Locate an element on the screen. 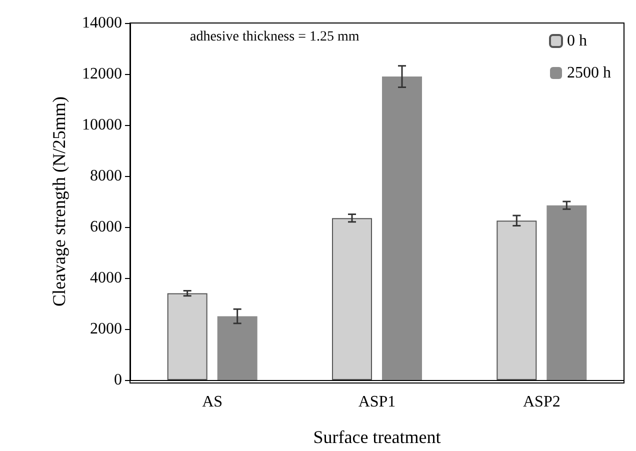 This screenshot has width=636, height=451. legend-label: 0 h is located at coordinates (577, 41).